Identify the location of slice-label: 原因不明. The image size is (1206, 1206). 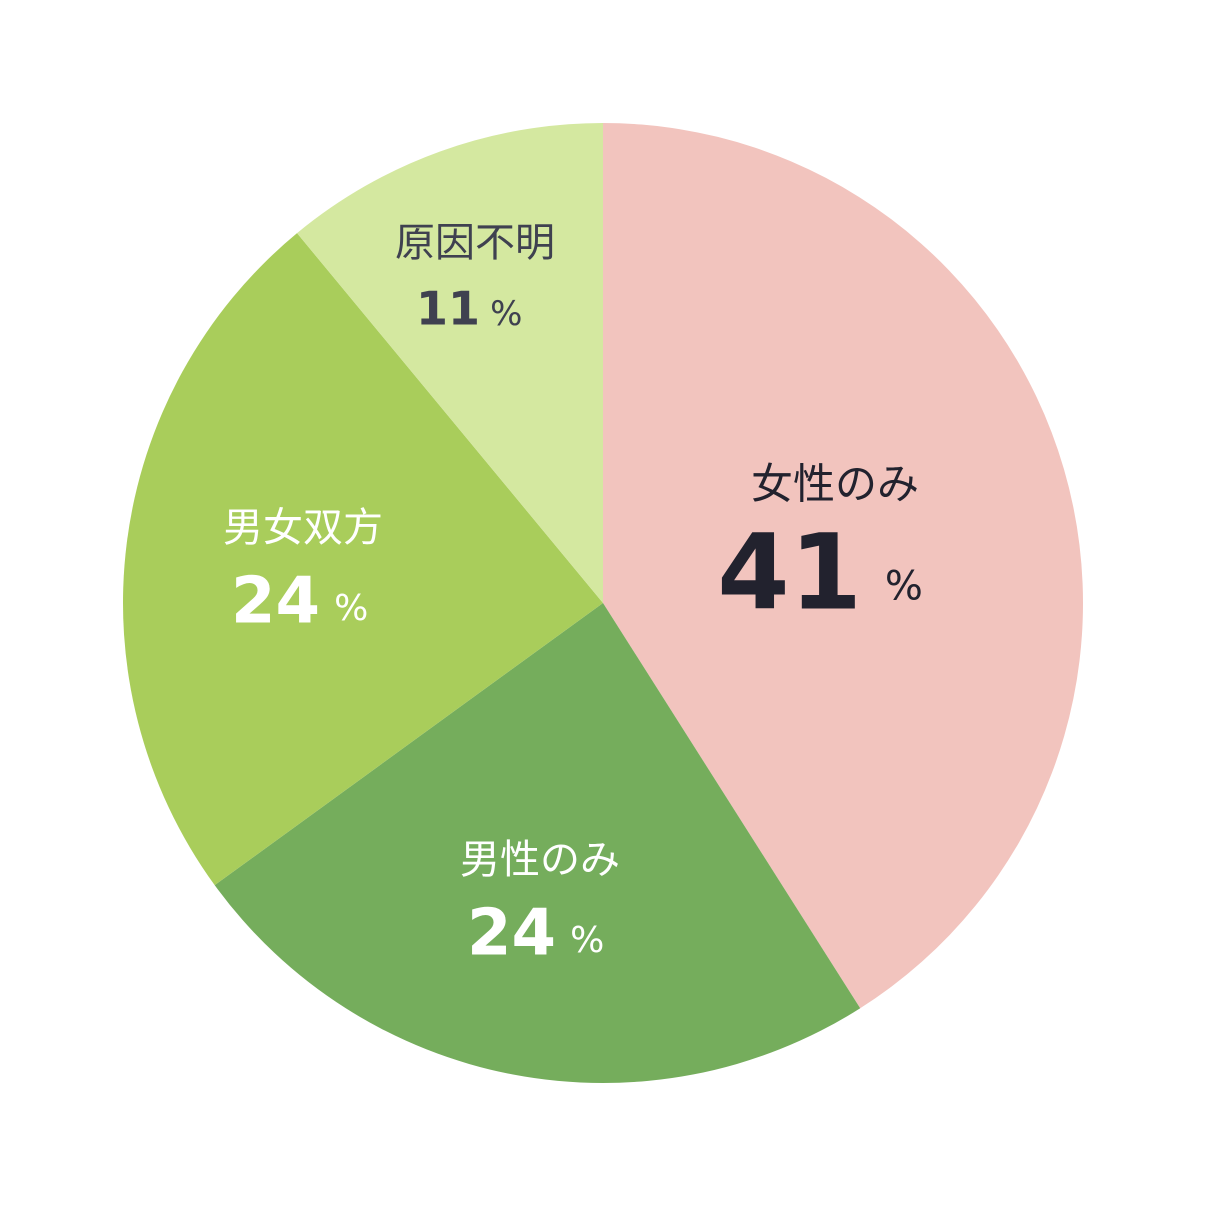
(475, 243).